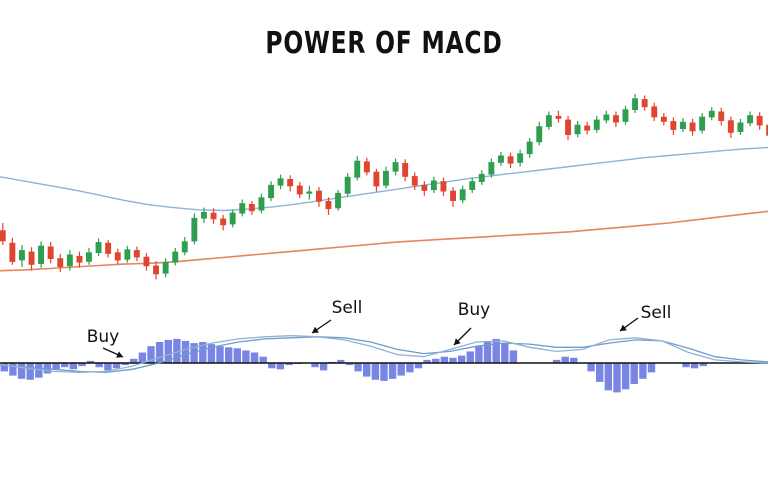 Image resolution: width=768 pixels, height=484 pixels. I want to click on chart-title: POWER OF MACD, so click(384, 43).